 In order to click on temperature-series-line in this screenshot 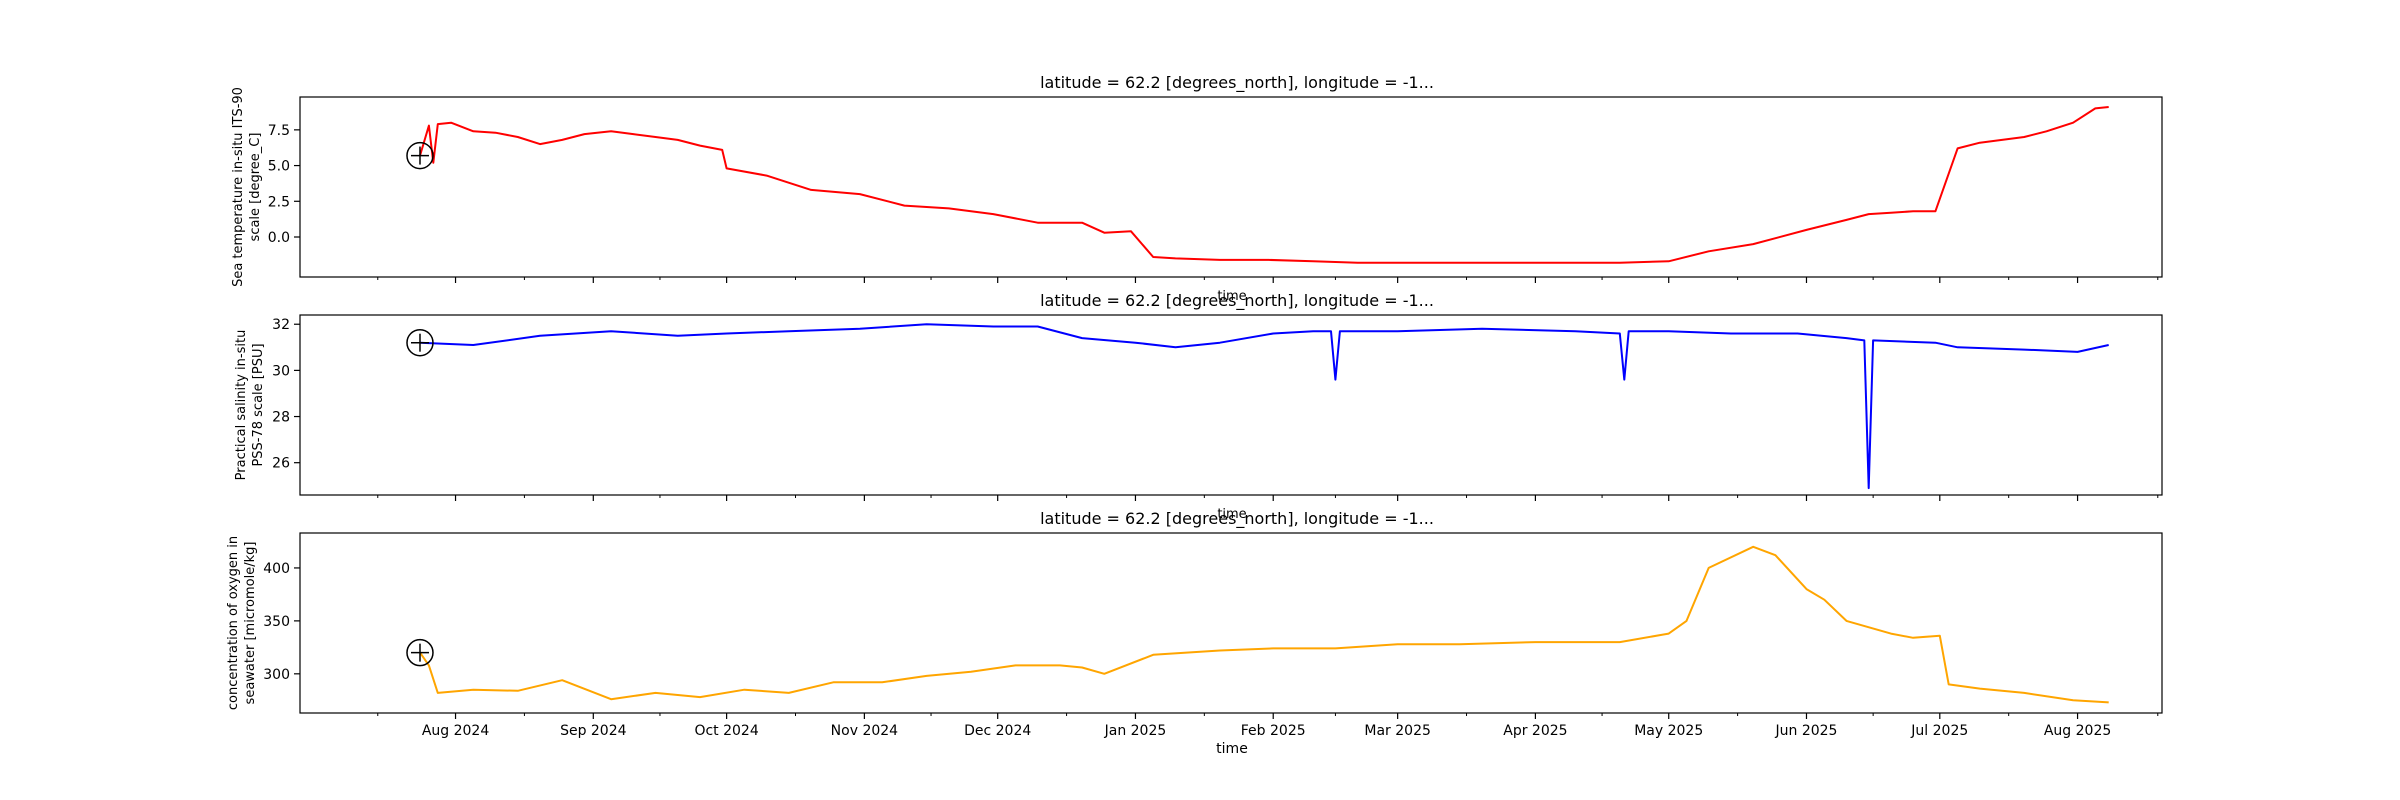, I will do `click(1264, 185)`.